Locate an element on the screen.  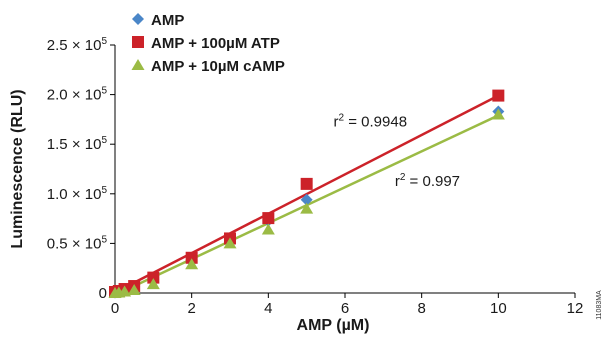
x-tick-label: 12 is located at coordinates (575, 308).